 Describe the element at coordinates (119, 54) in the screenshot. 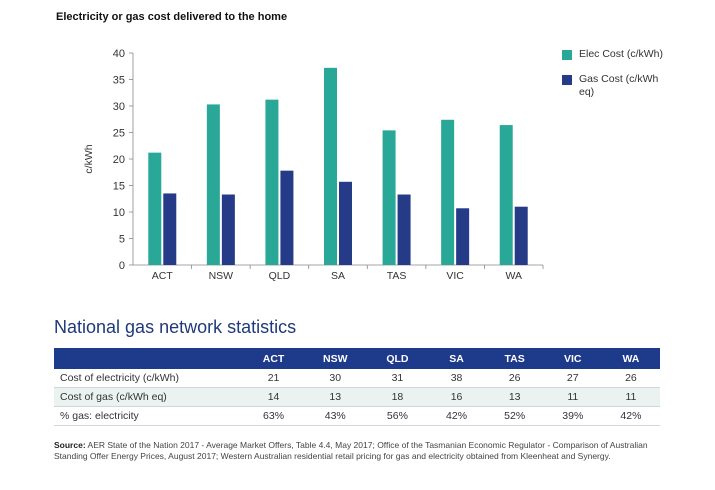

I see `y-tick-label: 40` at that location.